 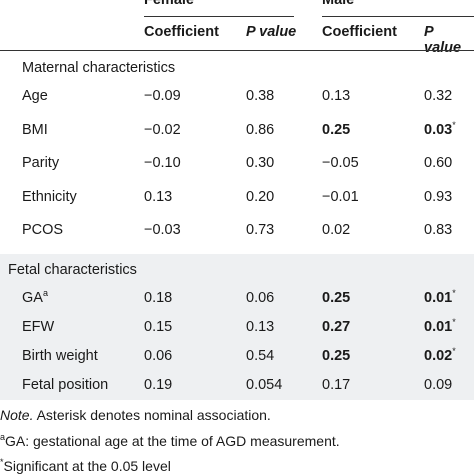 I want to click on col-female-coefficient: Coefficient, so click(x=181, y=32).